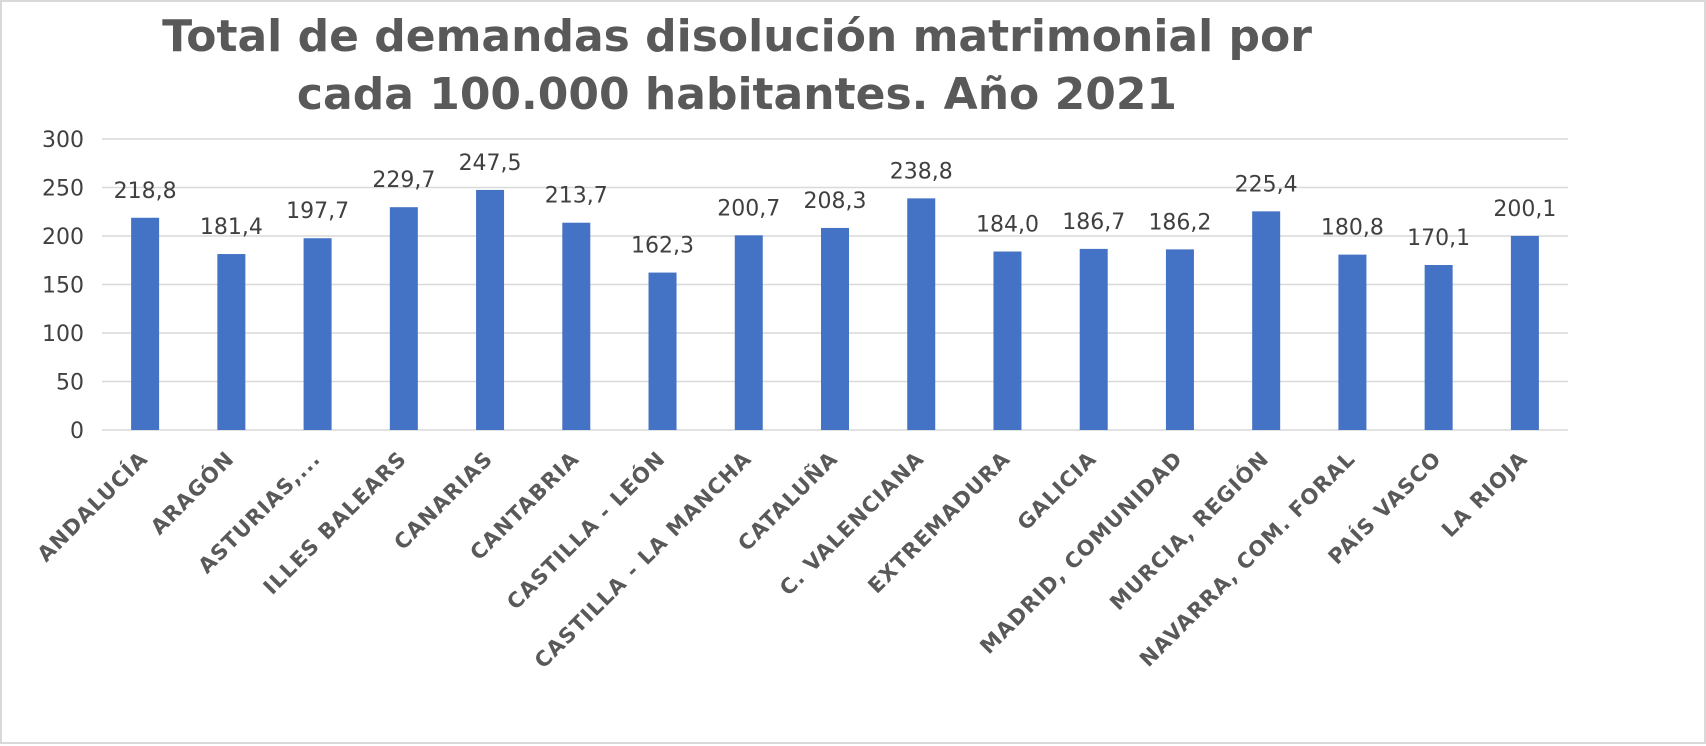  Describe the element at coordinates (92, 506) in the screenshot. I see `category-label: ANDALUCÍA` at that location.